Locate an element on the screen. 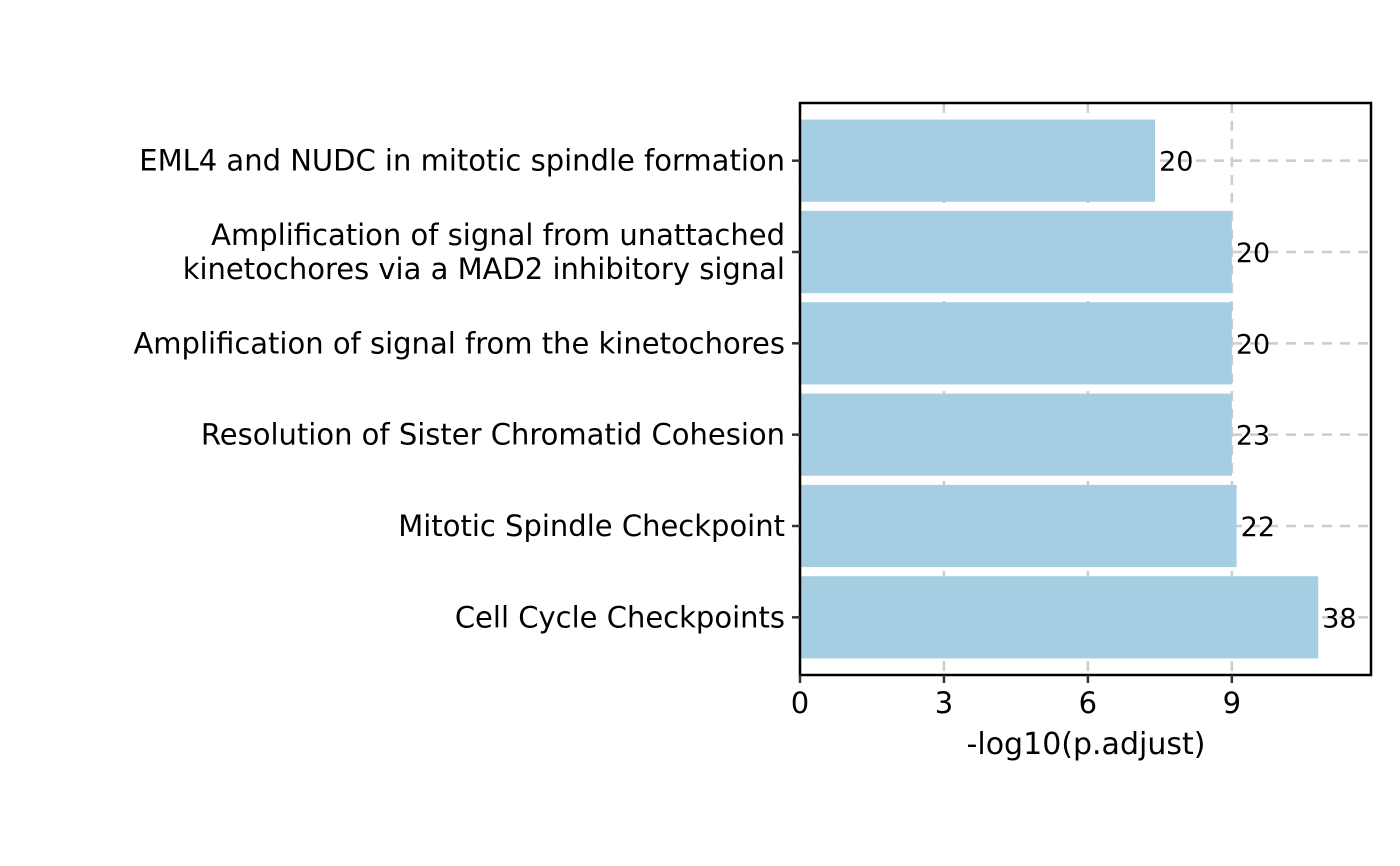  category-label: Resolution of Sister Chromatid Cohesion is located at coordinates (493, 435).